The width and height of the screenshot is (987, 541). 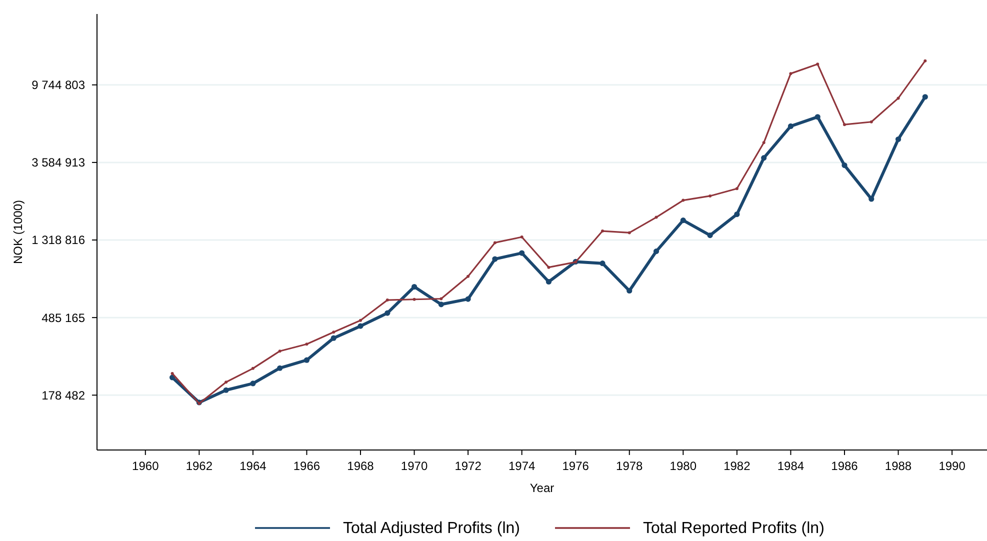 What do you see at coordinates (431, 528) in the screenshot?
I see `legend-label: Total Adjusted Profits (ln)` at bounding box center [431, 528].